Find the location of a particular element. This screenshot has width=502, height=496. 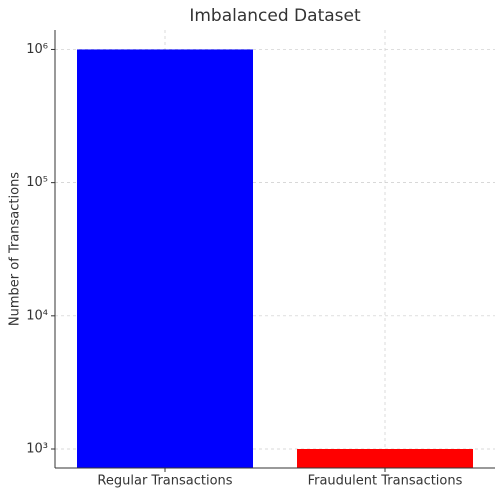

chart-title: Imbalanced Dataset is located at coordinates (275, 16).